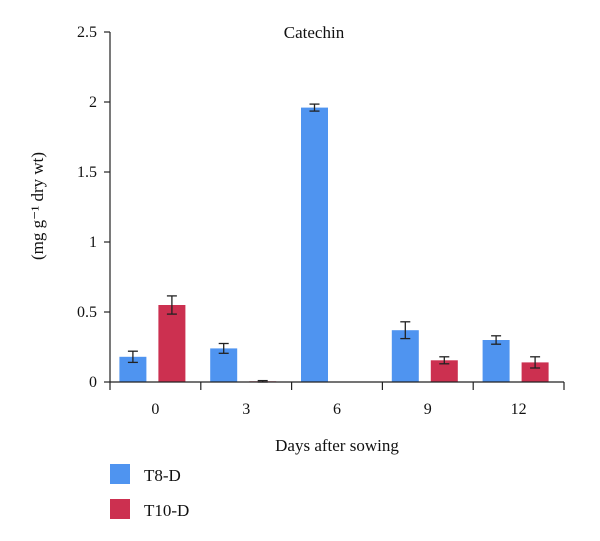  What do you see at coordinates (93, 242) in the screenshot?
I see `y-tick-label: 1` at bounding box center [93, 242].